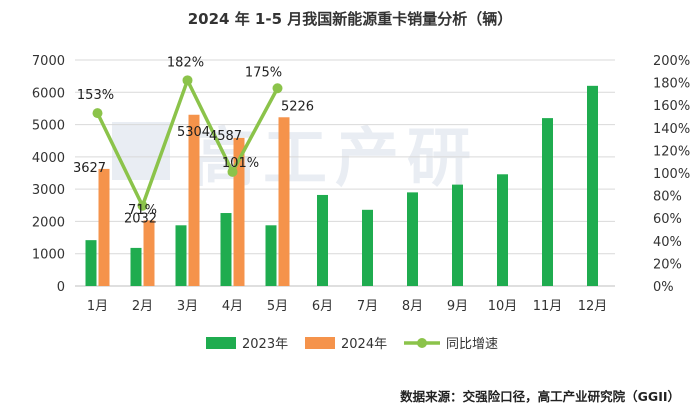  Describe the element at coordinates (320, 343) in the screenshot. I see `legend-swatch-2024` at that location.